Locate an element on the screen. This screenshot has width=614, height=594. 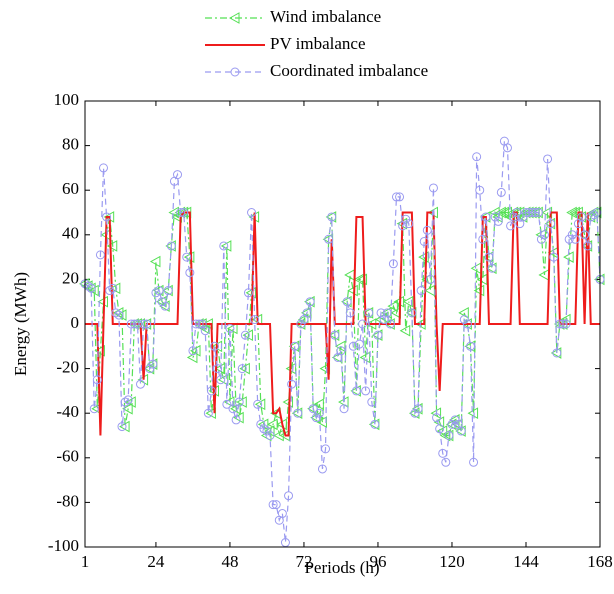
x-tick-label: 144 is located at coordinates (526, 561).